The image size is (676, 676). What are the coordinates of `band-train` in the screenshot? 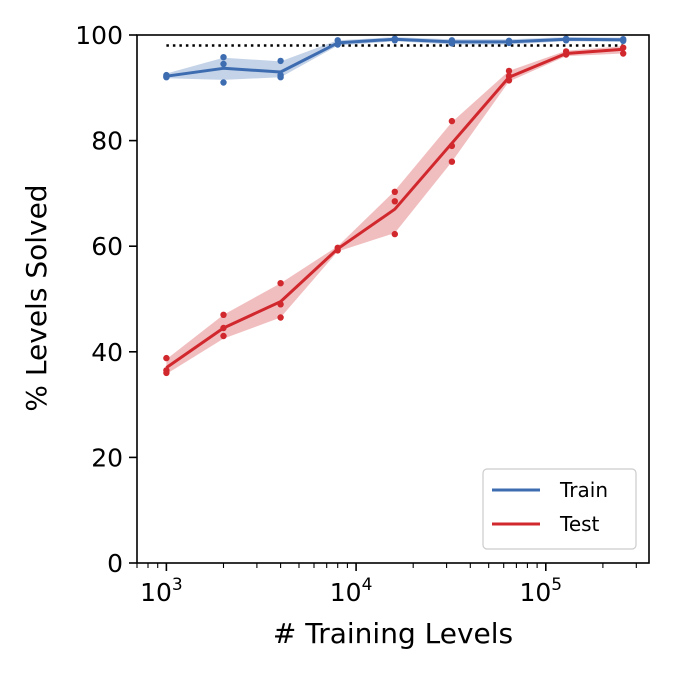 It's located at (395, 58).